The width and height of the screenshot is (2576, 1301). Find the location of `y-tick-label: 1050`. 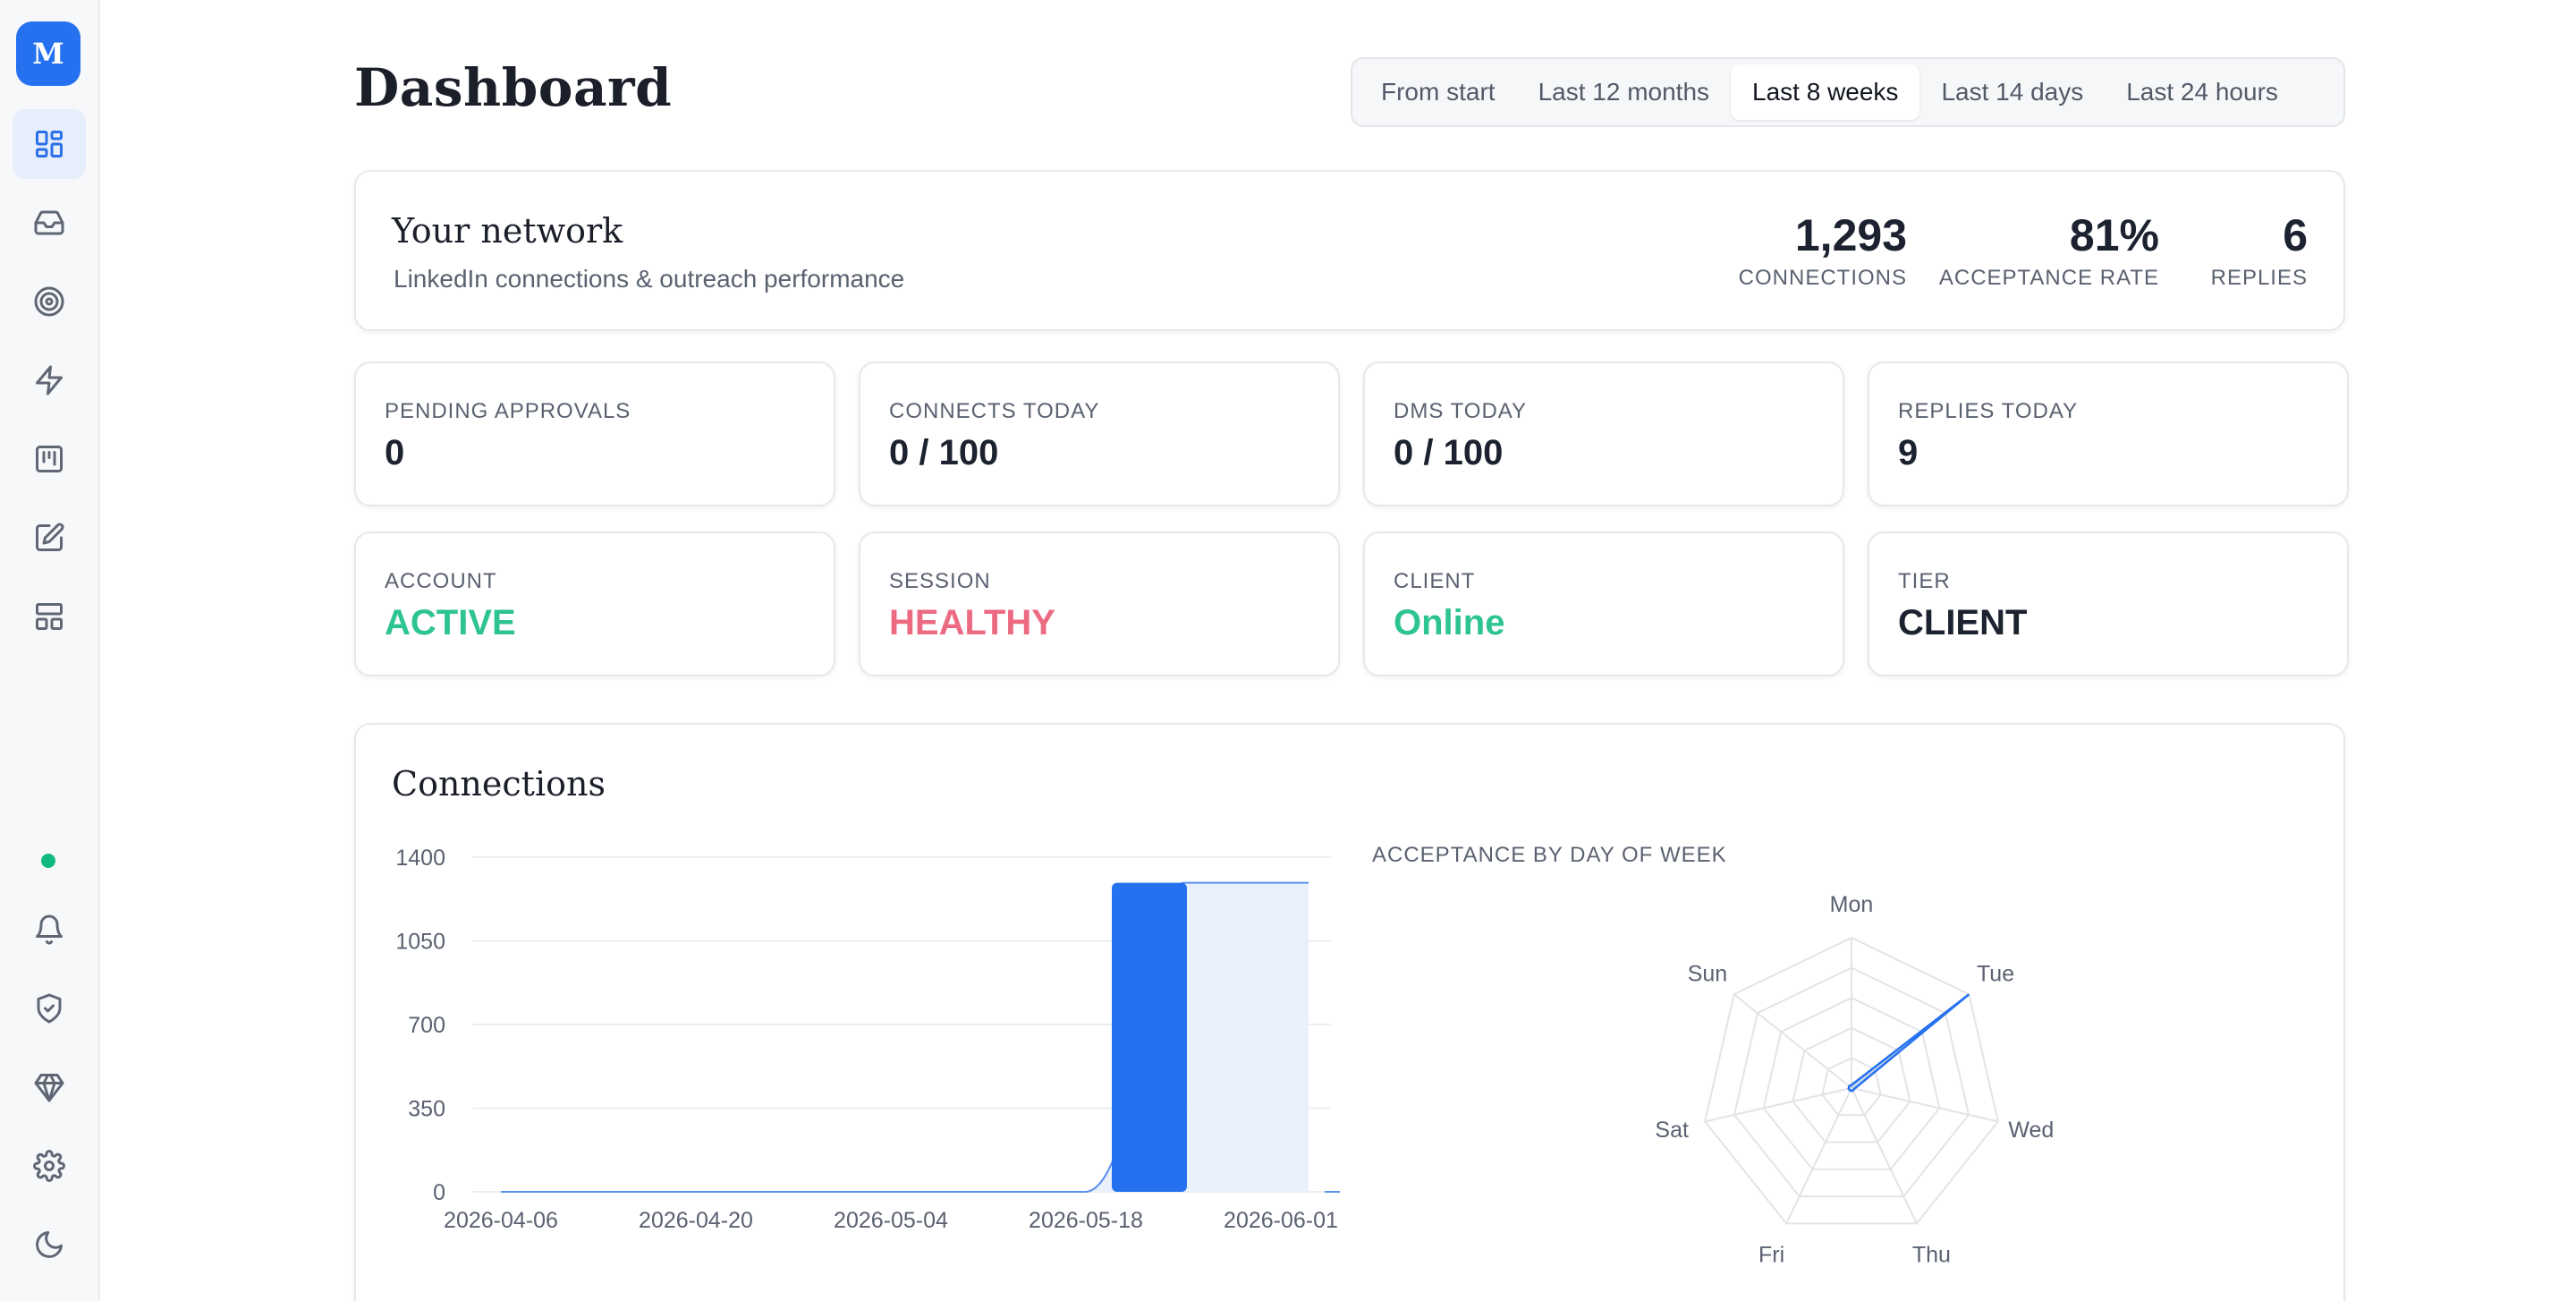

y-tick-label: 1050 is located at coordinates (420, 942).